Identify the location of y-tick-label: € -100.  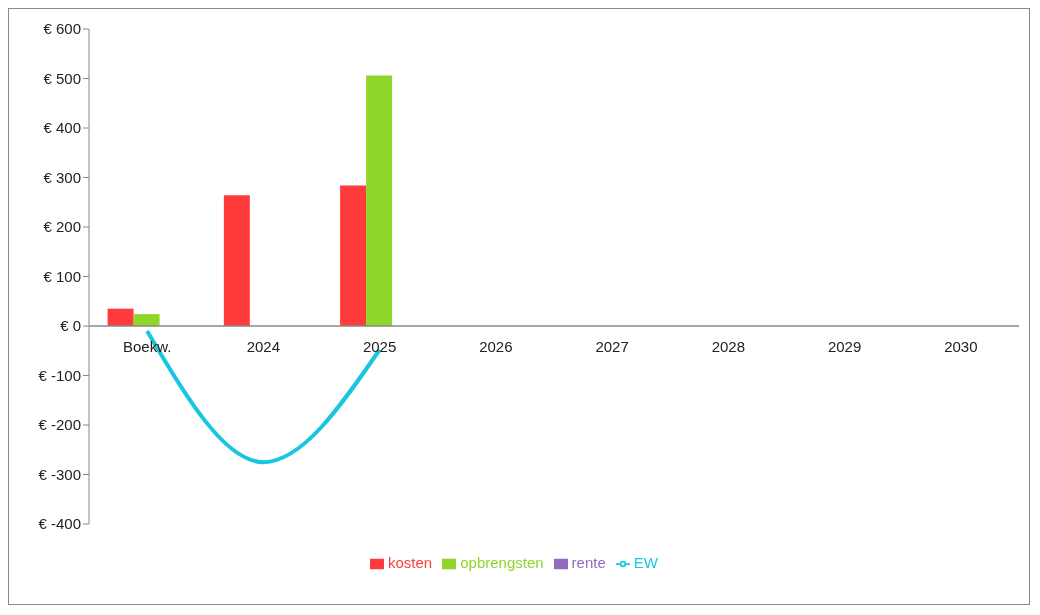
(59, 375).